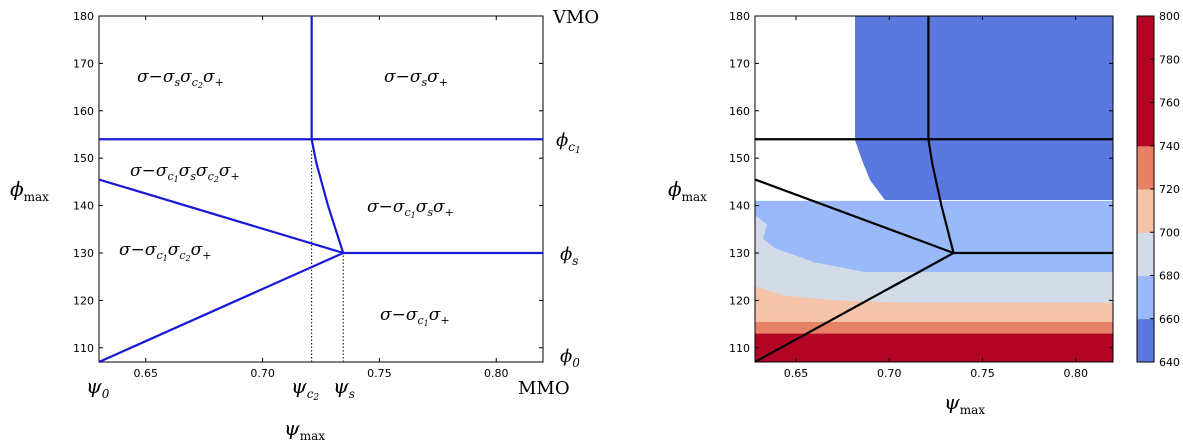 The image size is (1183, 441). I want to click on phi-0-label: ϕ0, so click(570, 358).